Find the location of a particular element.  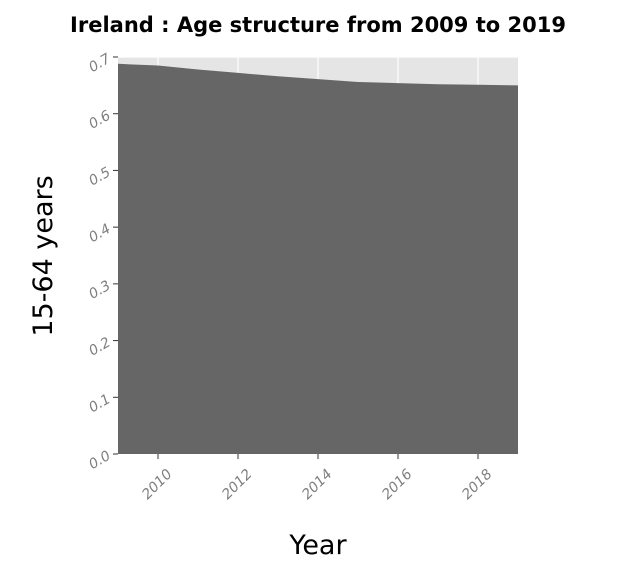

y-tick-label: 0.6 is located at coordinates (99, 120).